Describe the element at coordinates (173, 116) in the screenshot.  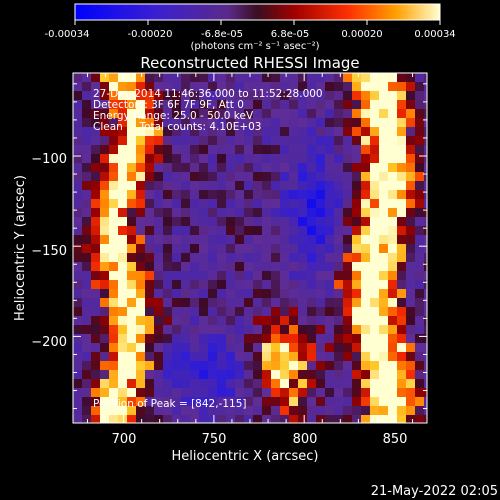
I see `annotation-energy-range: Energy Range: 25.0 - 50.0 keV` at that location.